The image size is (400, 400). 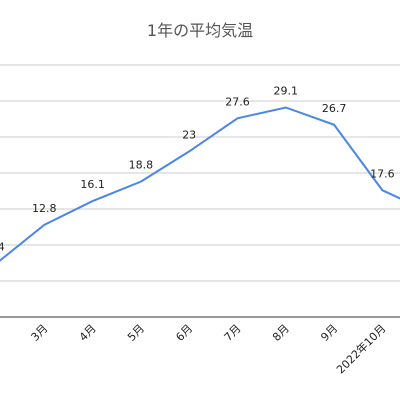 What do you see at coordinates (40, 333) in the screenshot?
I see `x-tick-label: 3月` at bounding box center [40, 333].